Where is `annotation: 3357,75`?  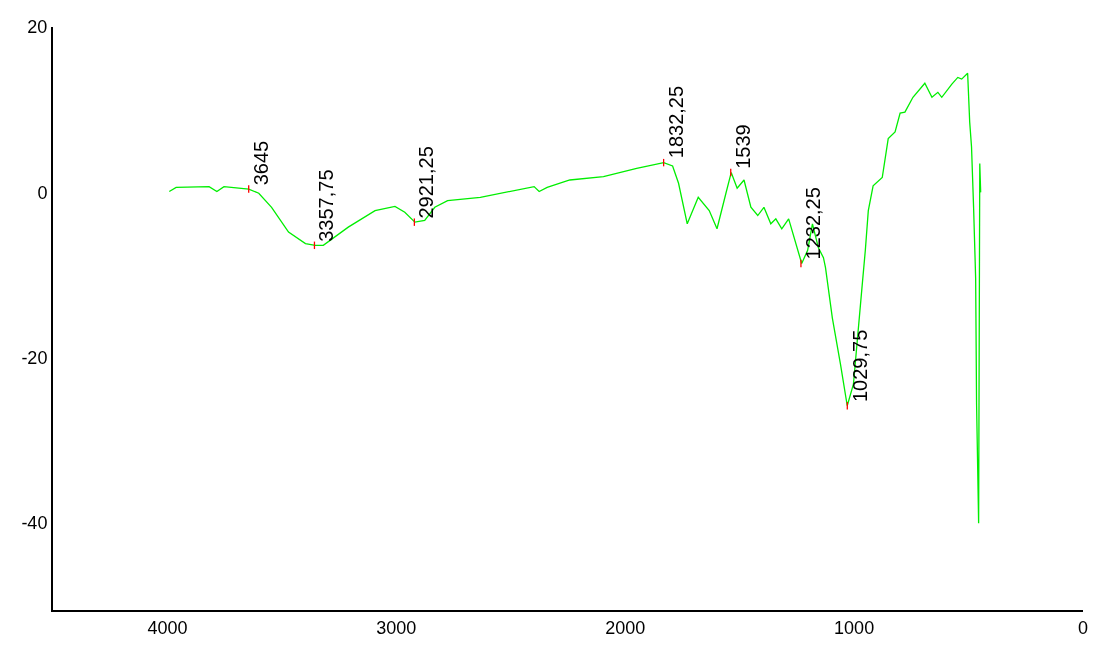
annotation: 3357,75 is located at coordinates (326, 205).